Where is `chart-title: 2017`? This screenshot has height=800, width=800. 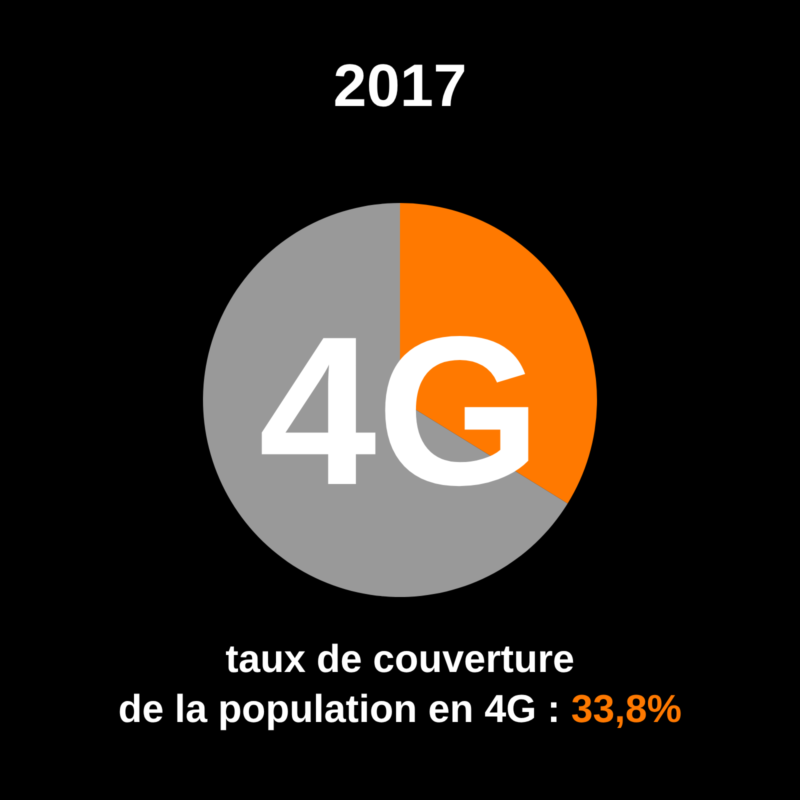
chart-title: 2017 is located at coordinates (400, 85).